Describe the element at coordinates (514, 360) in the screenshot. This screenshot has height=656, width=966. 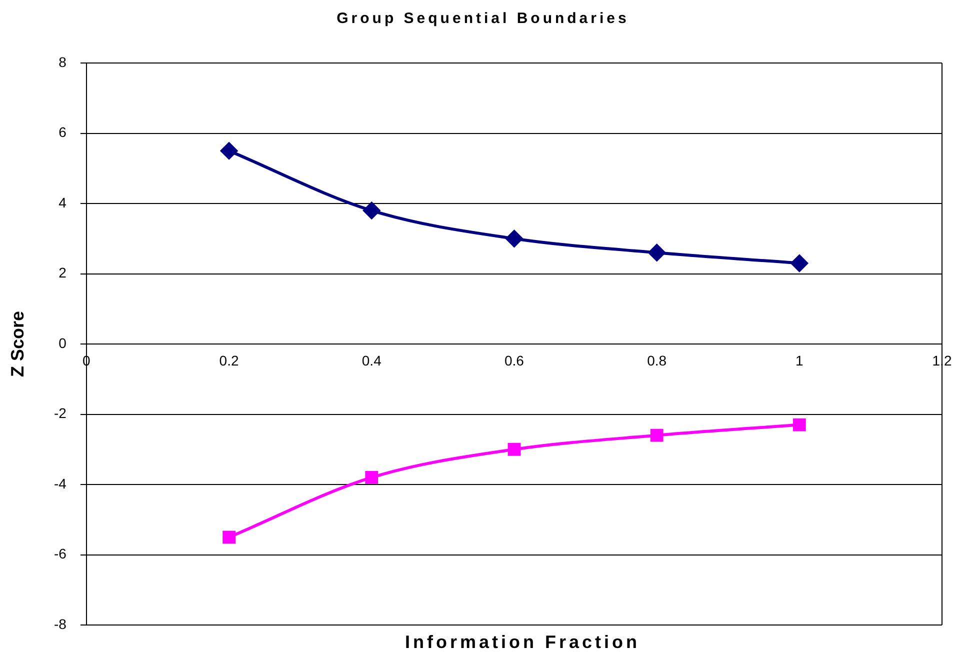
I see `x-tick-label: 0.6` at that location.